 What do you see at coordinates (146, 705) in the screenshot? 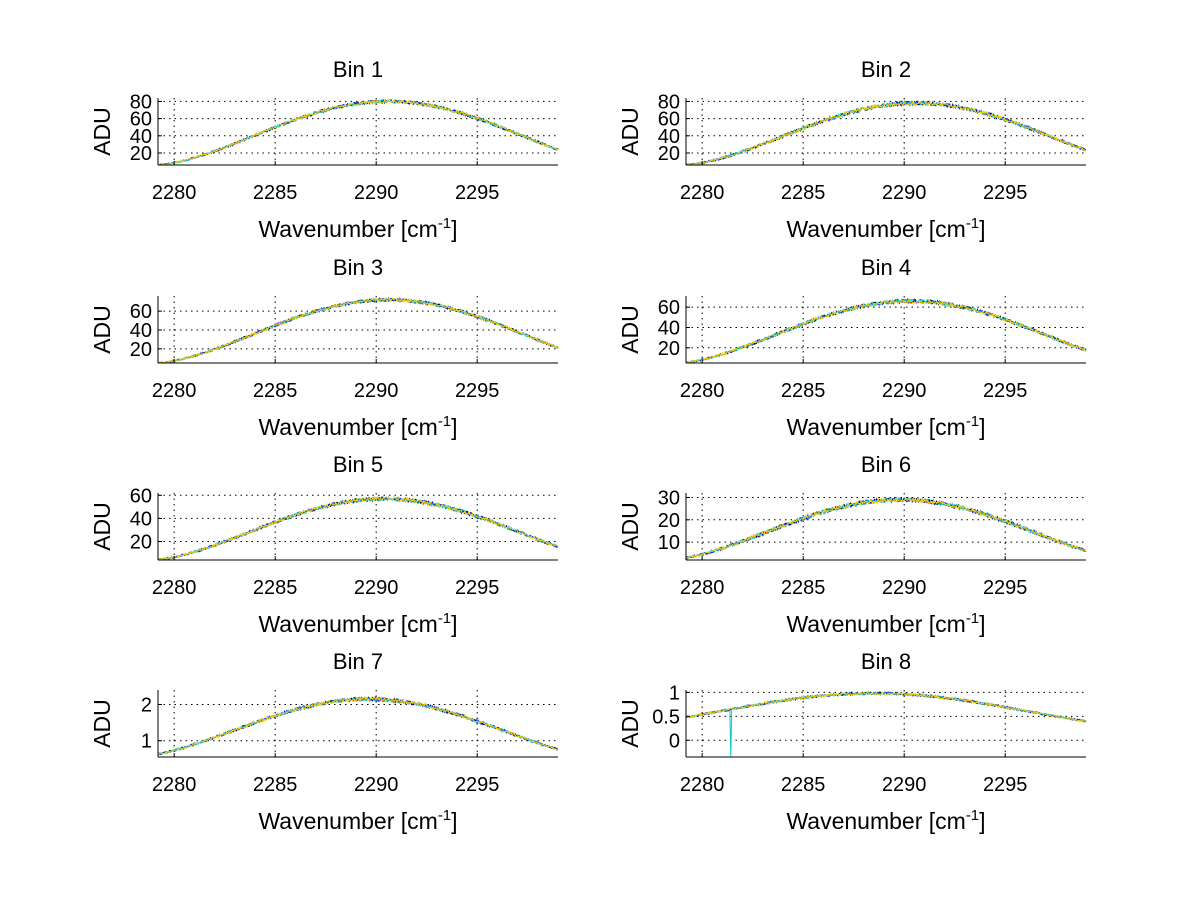
I see `y-tick-label: 2` at bounding box center [146, 705].